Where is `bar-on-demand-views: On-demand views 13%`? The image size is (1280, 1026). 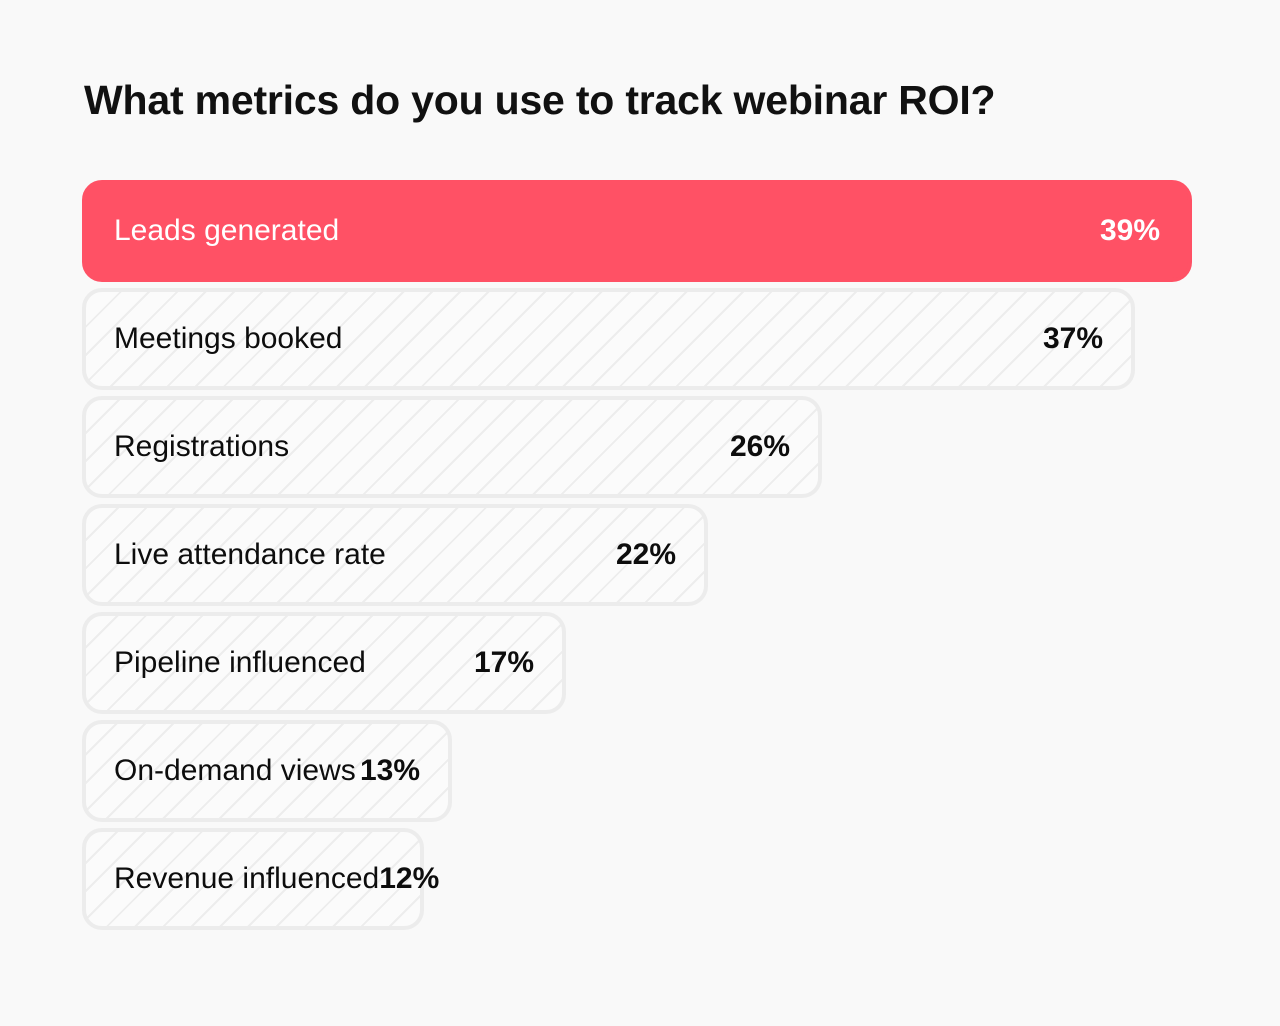
bar-on-demand-views: On-demand views 13% is located at coordinates (267, 771).